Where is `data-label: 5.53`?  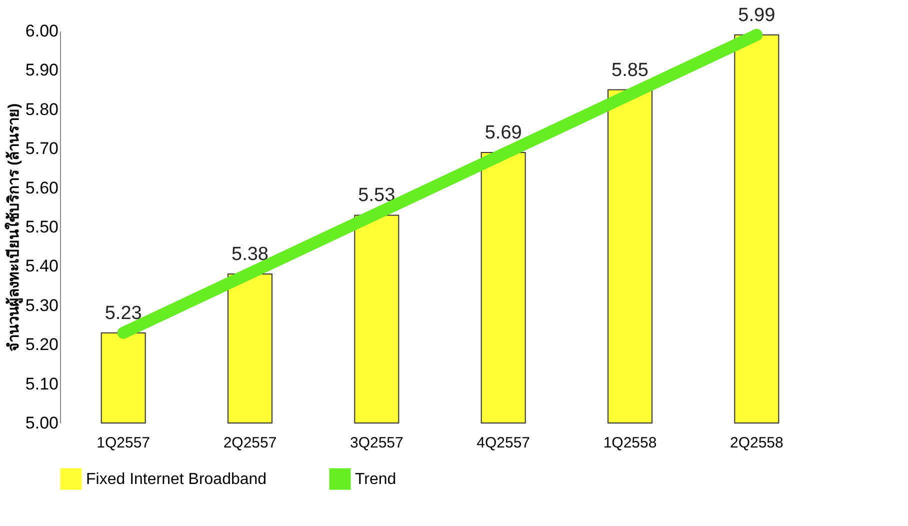
data-label: 5.53 is located at coordinates (377, 195).